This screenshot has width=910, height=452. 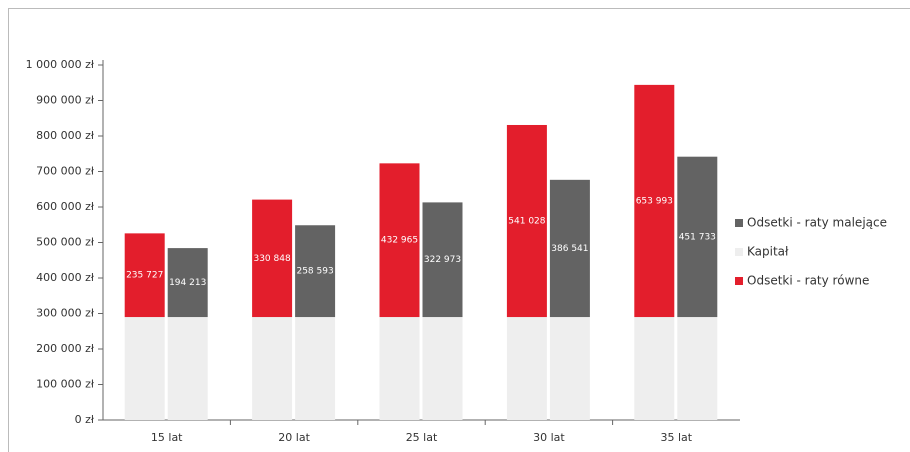 I want to click on value-label: 330 848, so click(x=271, y=259).